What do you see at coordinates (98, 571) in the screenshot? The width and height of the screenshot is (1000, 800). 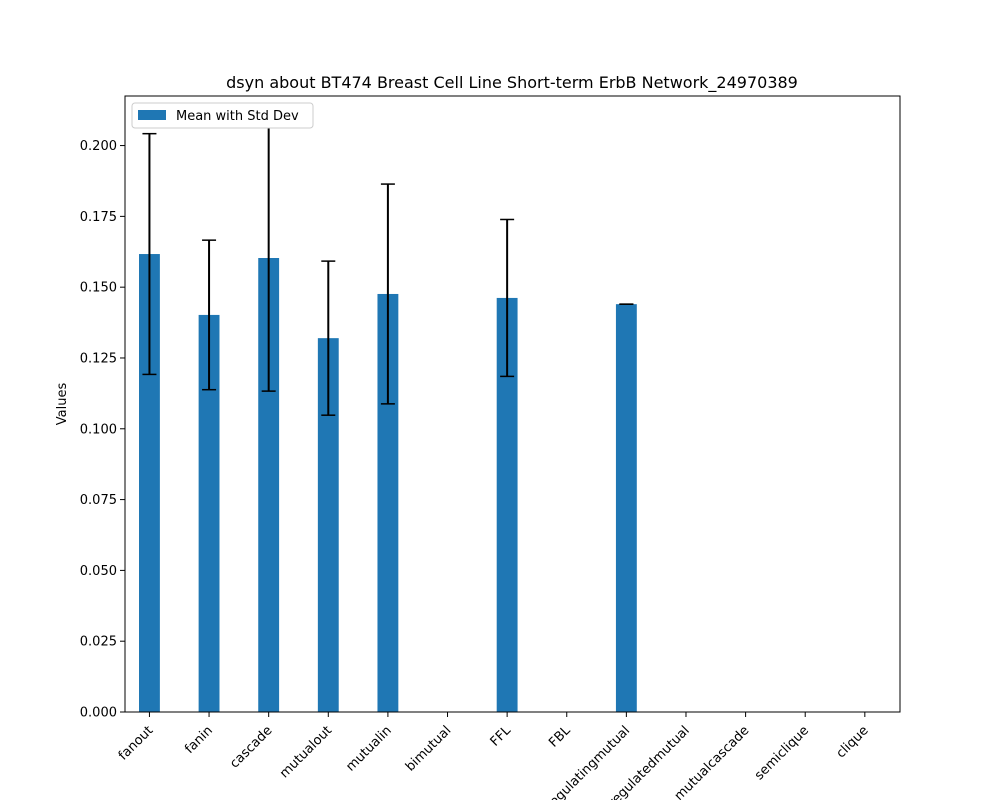 I see `y-tick-label: 0.050` at bounding box center [98, 571].